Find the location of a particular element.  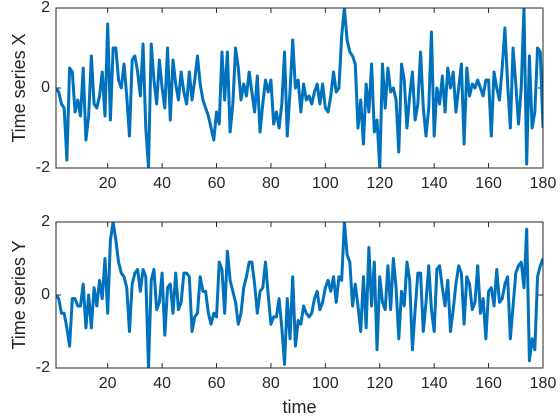

y-axis-label: Time series X is located at coordinates (19, 87).